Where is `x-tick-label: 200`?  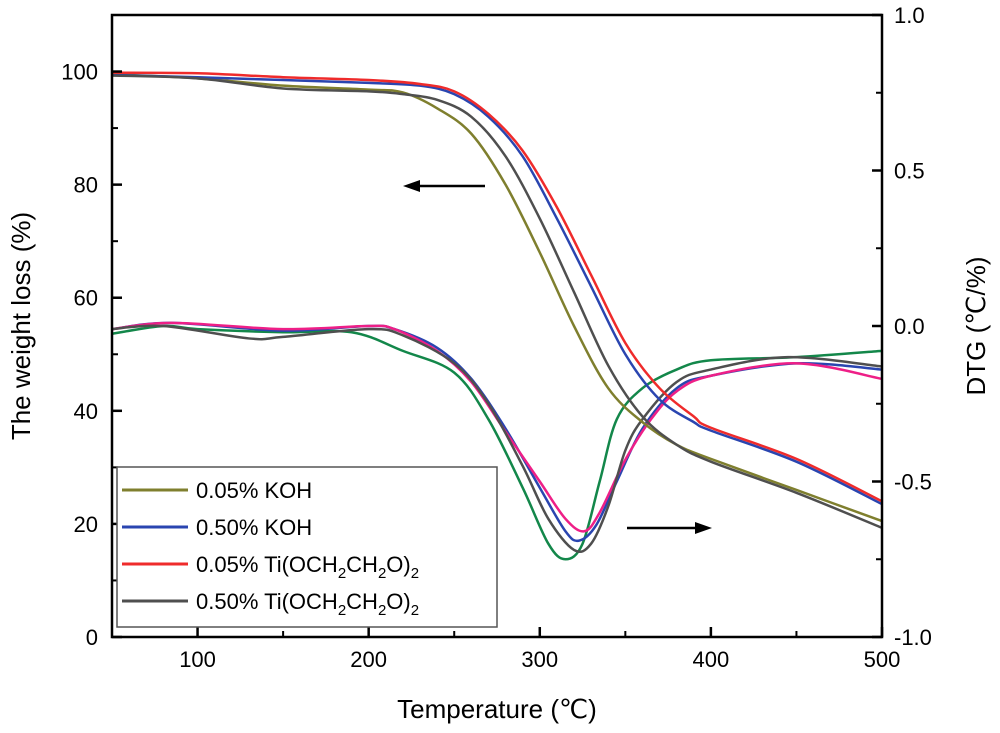
x-tick-label: 200 is located at coordinates (368, 659).